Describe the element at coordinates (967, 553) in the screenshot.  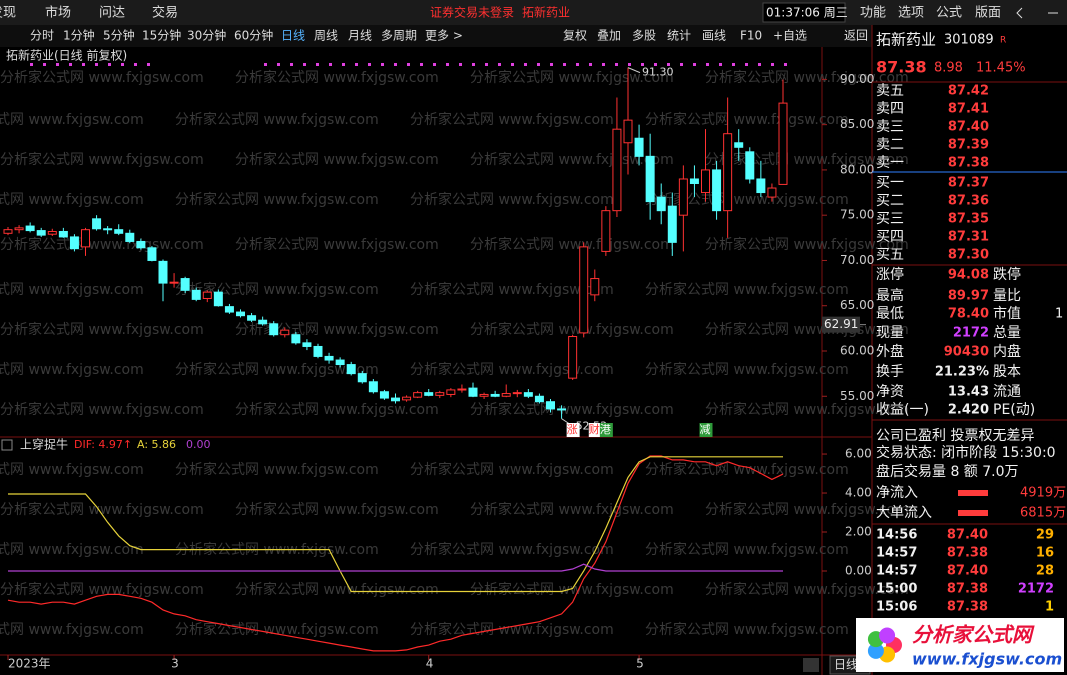
I see `trade-price: 87.38` at that location.